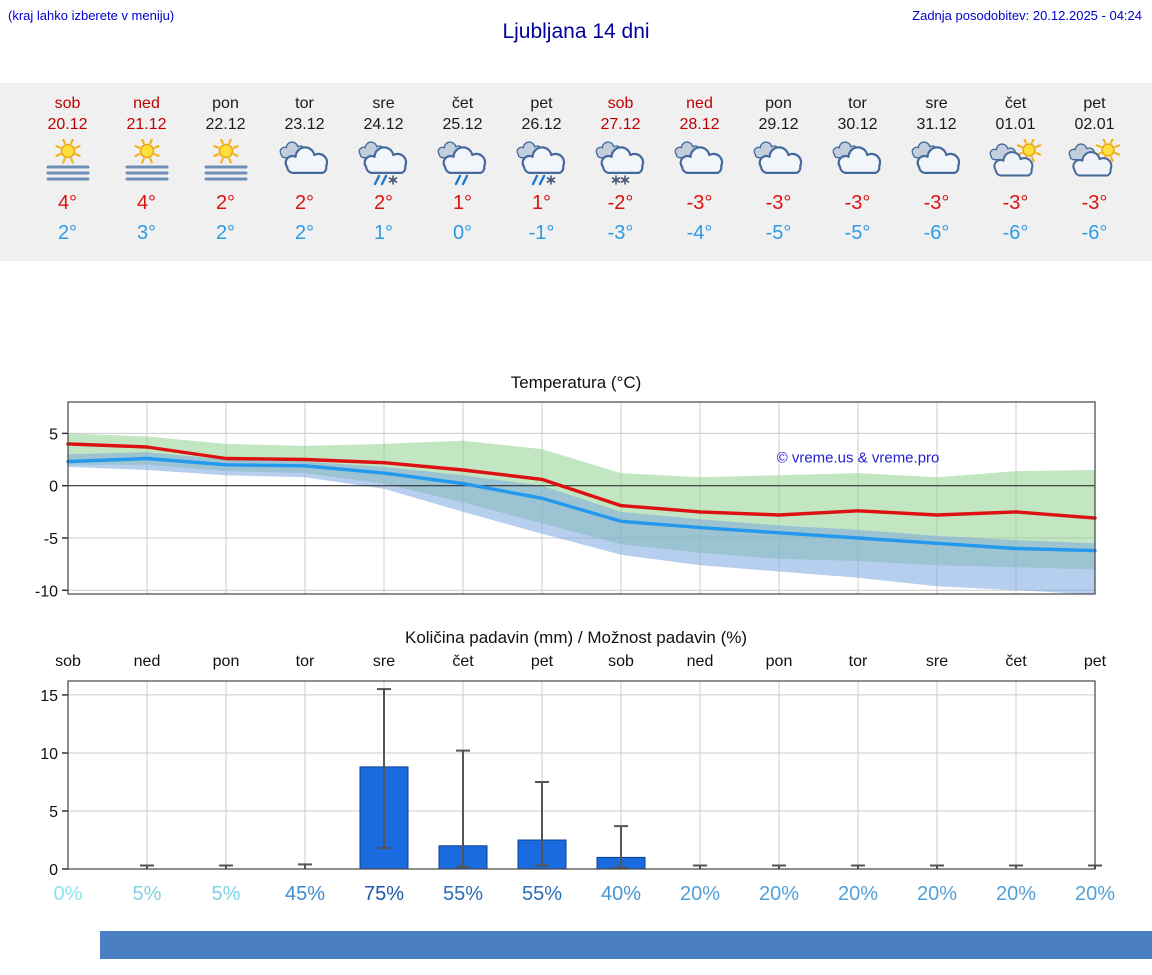 The height and width of the screenshot is (975, 1152). Describe the element at coordinates (620, 163) in the screenshot. I see `snow-icon` at that location.